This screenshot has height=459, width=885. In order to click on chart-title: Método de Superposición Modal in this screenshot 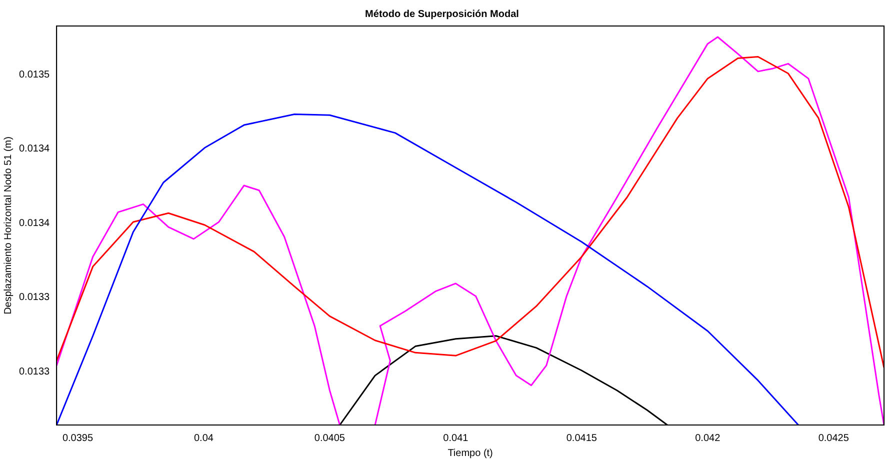, I will do `click(442, 14)`.